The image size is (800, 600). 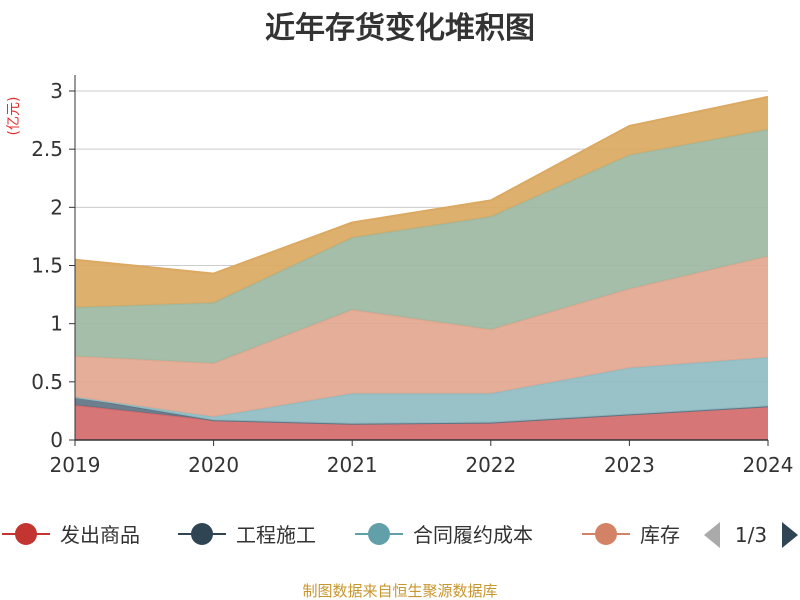 What do you see at coordinates (660, 535) in the screenshot?
I see `legend-label: 库存` at bounding box center [660, 535].